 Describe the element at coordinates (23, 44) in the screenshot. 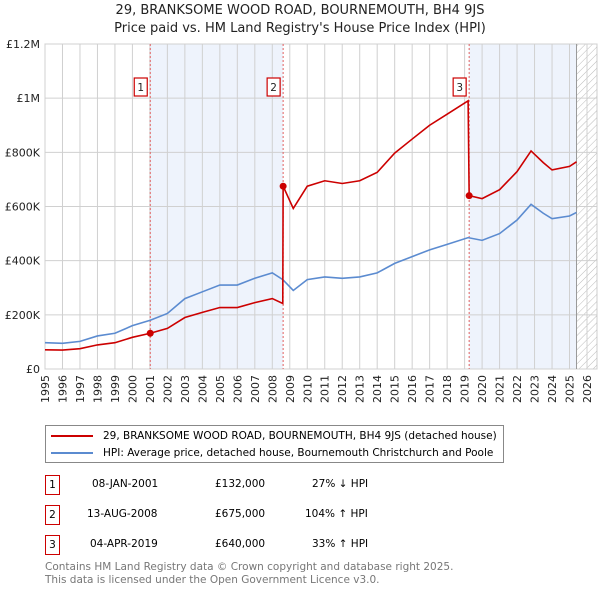

I see `y-tick-label: £1.2M` at that location.